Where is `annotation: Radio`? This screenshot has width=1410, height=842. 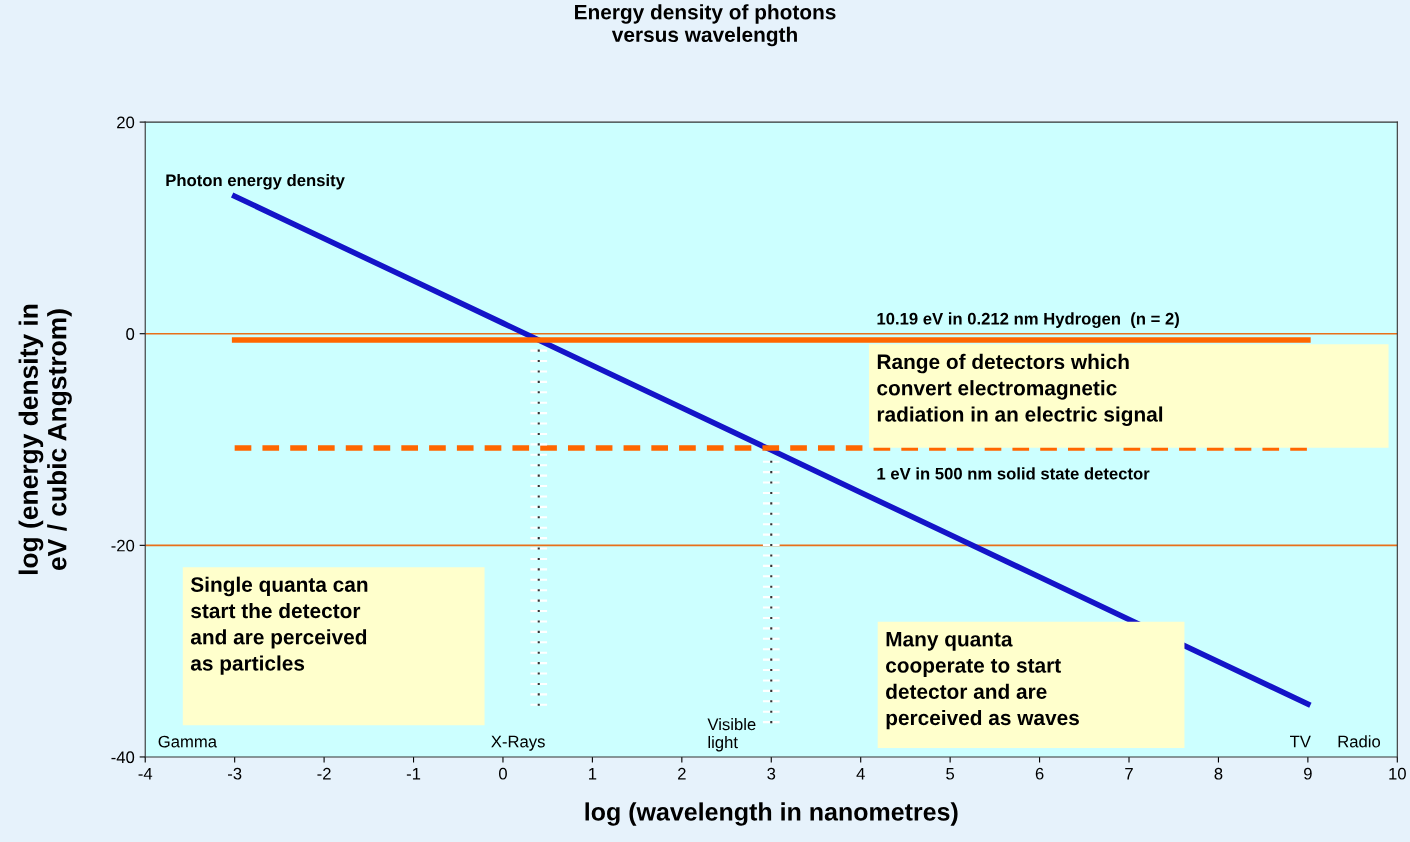
annotation: Radio is located at coordinates (1359, 741).